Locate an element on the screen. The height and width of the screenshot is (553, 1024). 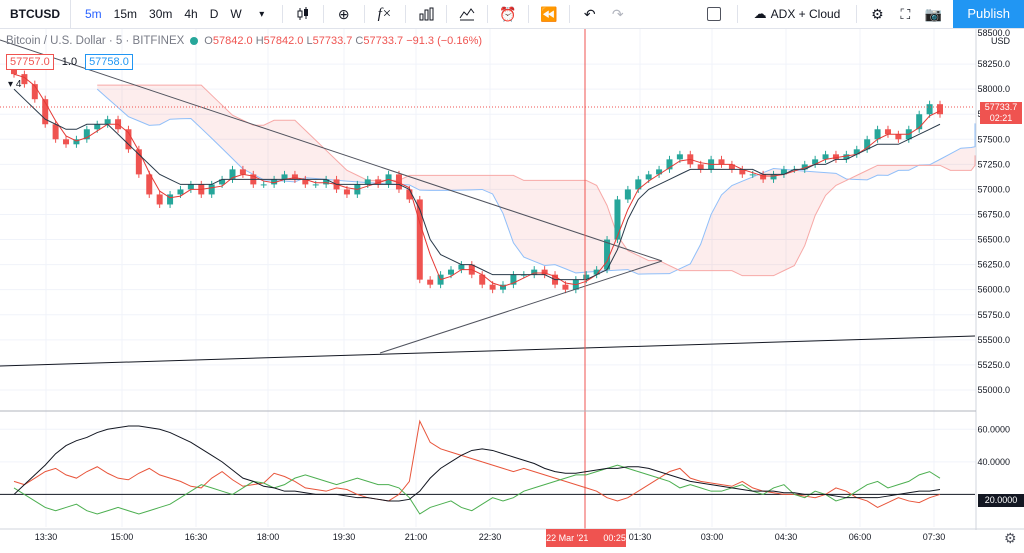
price-tick-label: 57500.0 is located at coordinates (993, 139).